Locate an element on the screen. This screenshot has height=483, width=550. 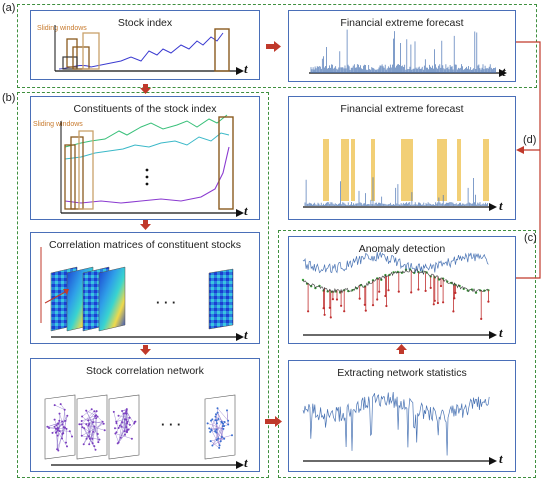
label-c: (c) is located at coordinates (530, 238).